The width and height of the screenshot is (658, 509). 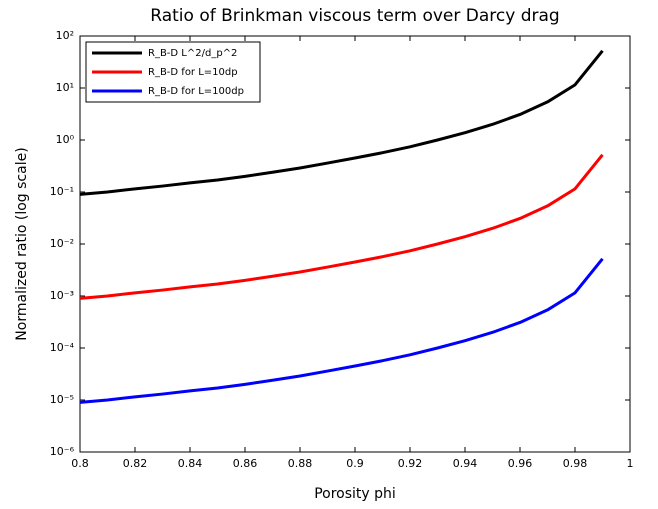 What do you see at coordinates (65, 139) in the screenshot?
I see `y-tick-label: 10⁰` at bounding box center [65, 139].